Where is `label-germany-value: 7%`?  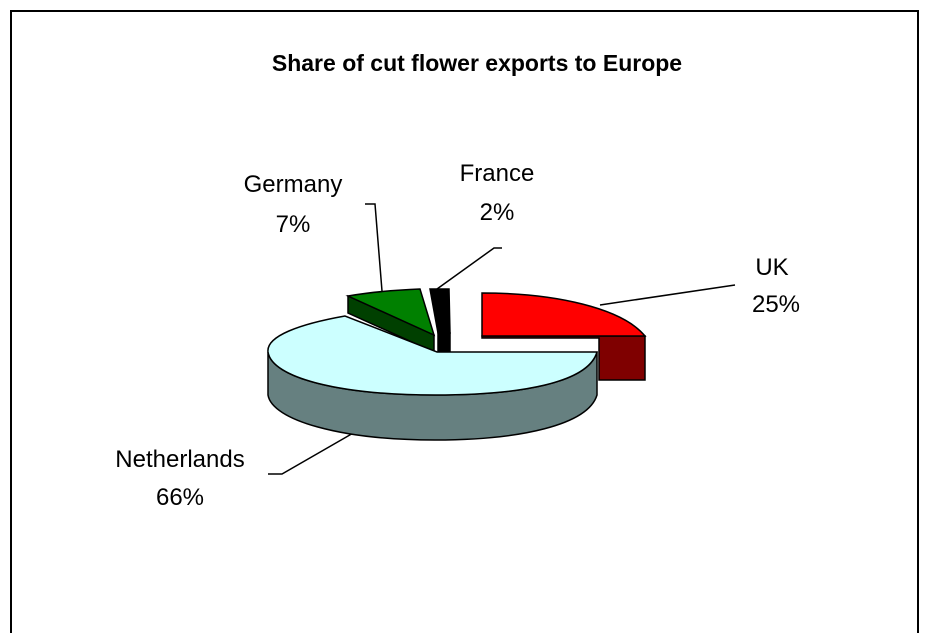
label-germany-value: 7% is located at coordinates (293, 224).